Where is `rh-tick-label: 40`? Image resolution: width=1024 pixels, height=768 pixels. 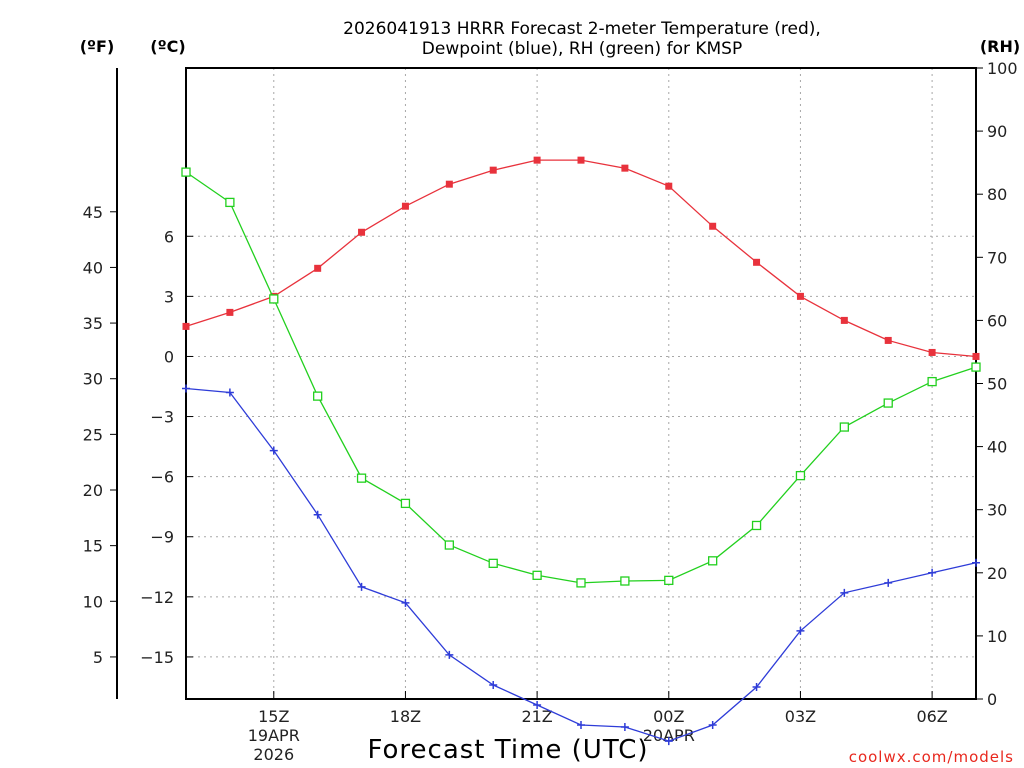 rh-tick-label: 40 is located at coordinates (997, 447).